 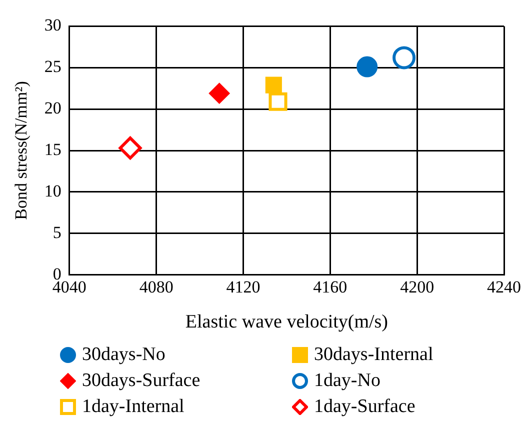 I want to click on legend-label: 1day-No, so click(x=347, y=381).